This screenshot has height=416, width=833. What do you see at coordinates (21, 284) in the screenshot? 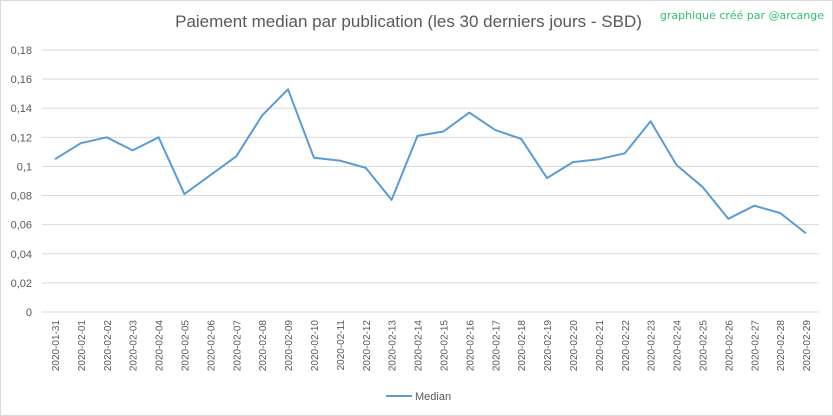
I see `y-tick-label: 0,02` at bounding box center [21, 284].